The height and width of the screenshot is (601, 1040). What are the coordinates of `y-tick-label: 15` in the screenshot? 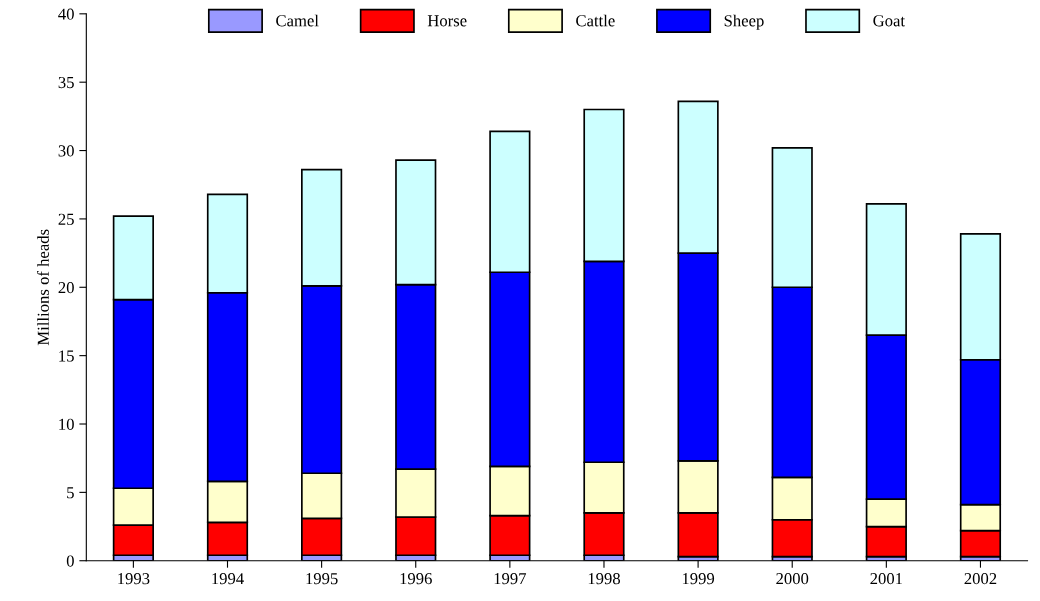 It's located at (66, 356).